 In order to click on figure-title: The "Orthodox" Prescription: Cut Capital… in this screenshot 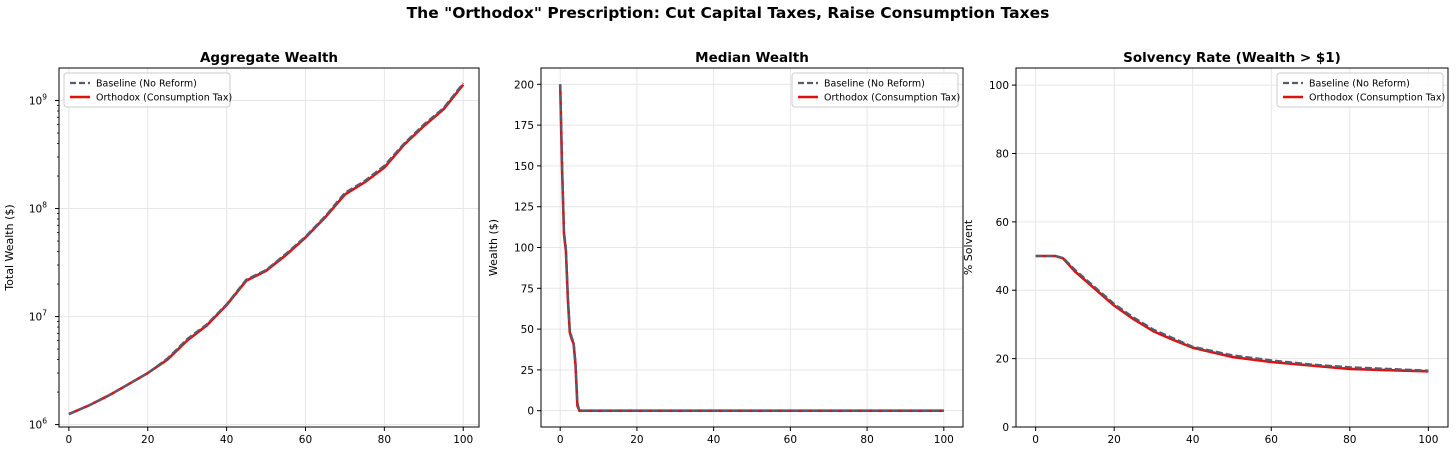, I will do `click(728, 13)`.